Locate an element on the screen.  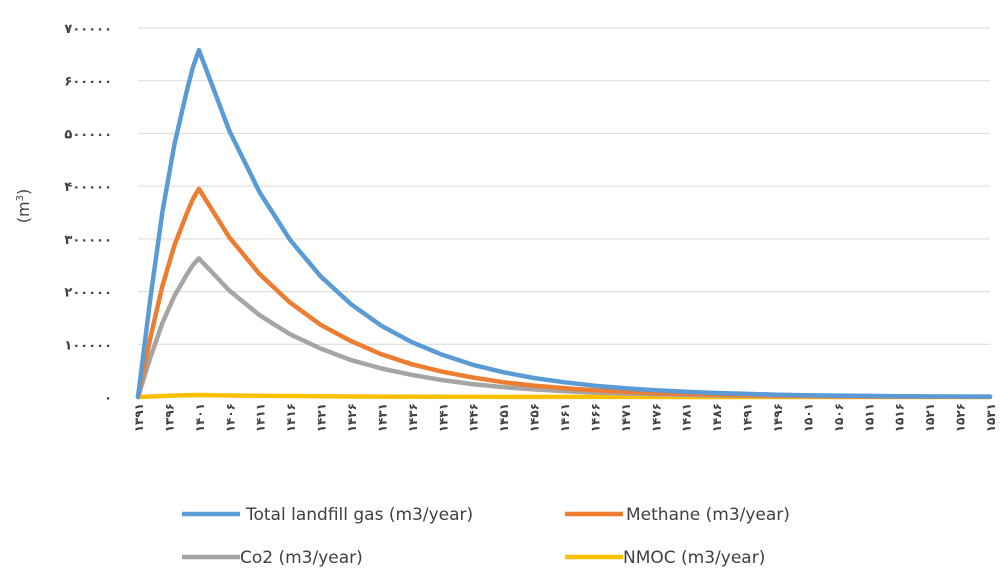
legend-label: NMOC (m3/year) is located at coordinates (694, 558).